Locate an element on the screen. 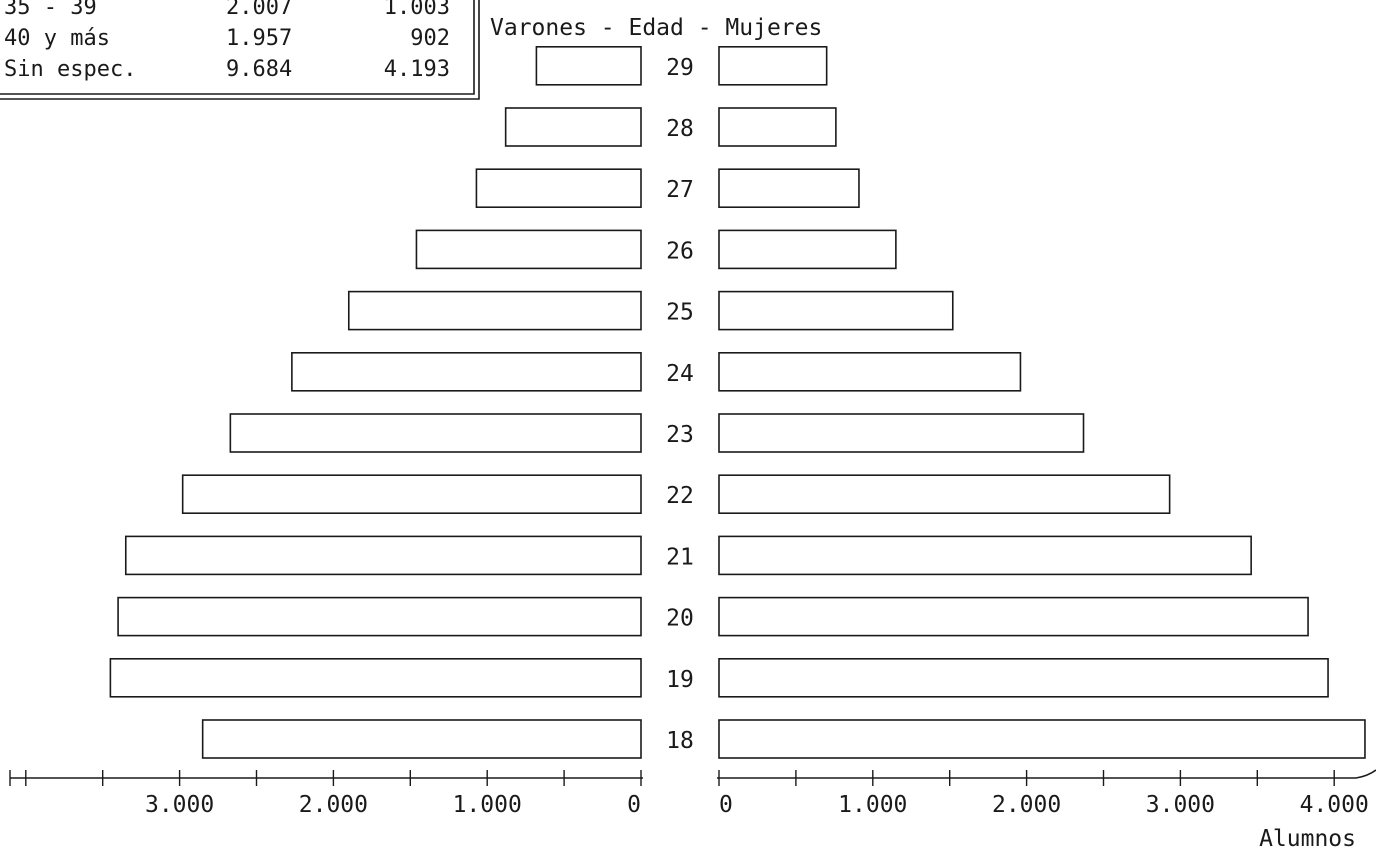 Image resolution: width=1376 pixels, height=857 pixels. age-label: 18 is located at coordinates (680, 741).